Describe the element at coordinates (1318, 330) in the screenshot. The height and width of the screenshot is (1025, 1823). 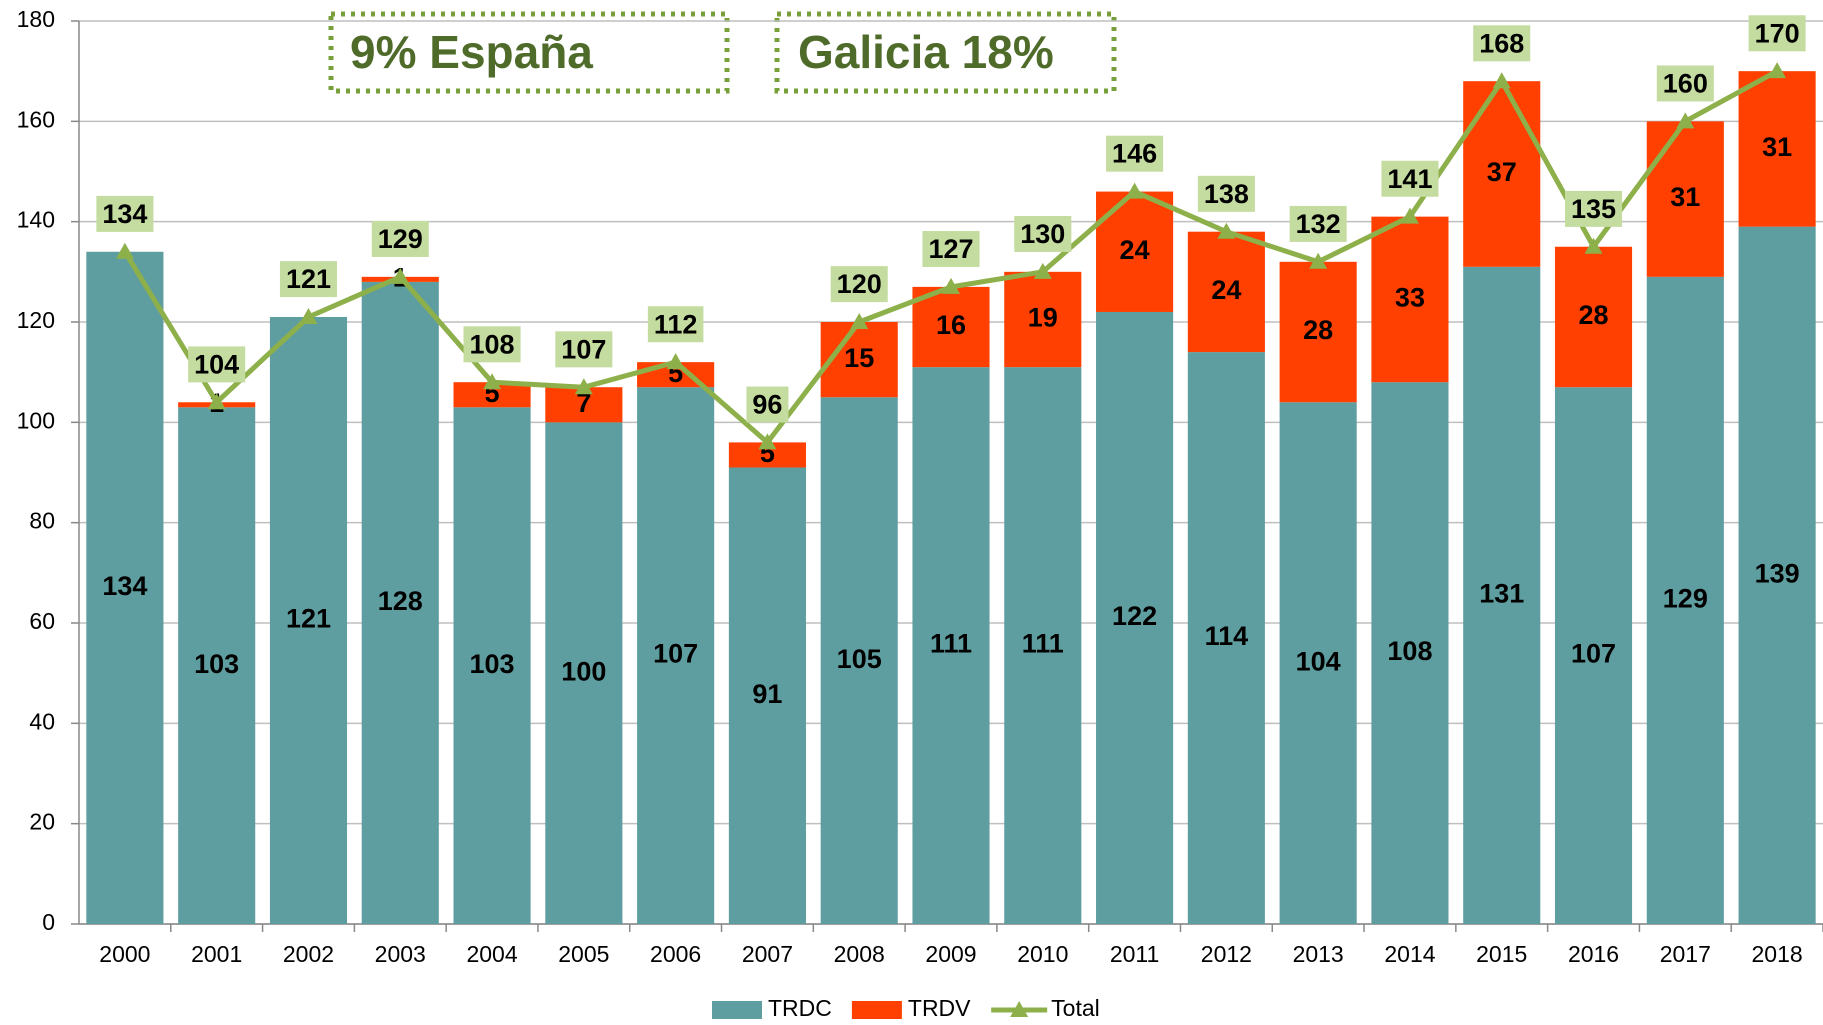
I see `data-label: 28` at that location.